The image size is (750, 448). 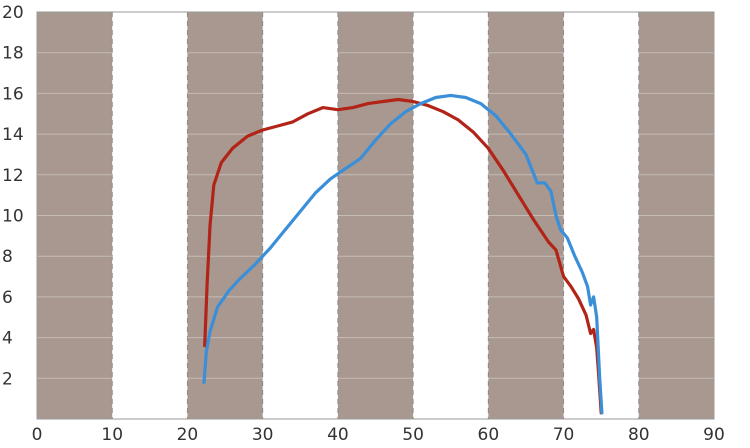 I want to click on y-tick-label: 14, so click(x=13, y=135).